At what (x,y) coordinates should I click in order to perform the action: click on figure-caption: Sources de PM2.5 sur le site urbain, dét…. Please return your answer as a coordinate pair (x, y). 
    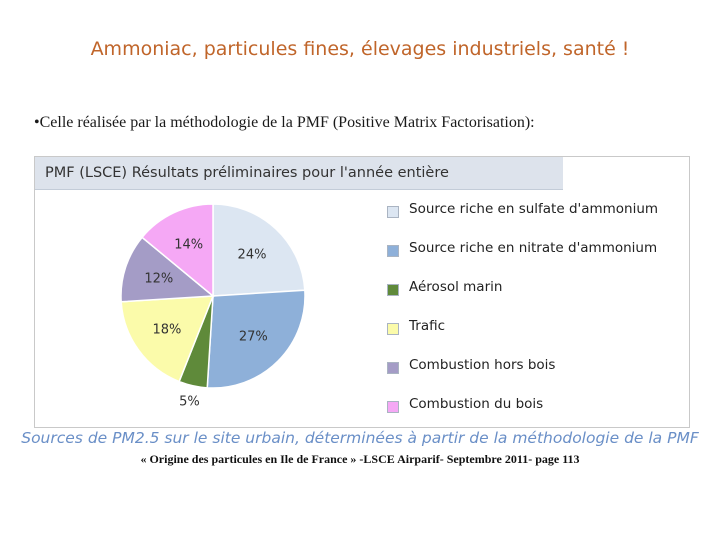
    Looking at the image, I should click on (360, 438).